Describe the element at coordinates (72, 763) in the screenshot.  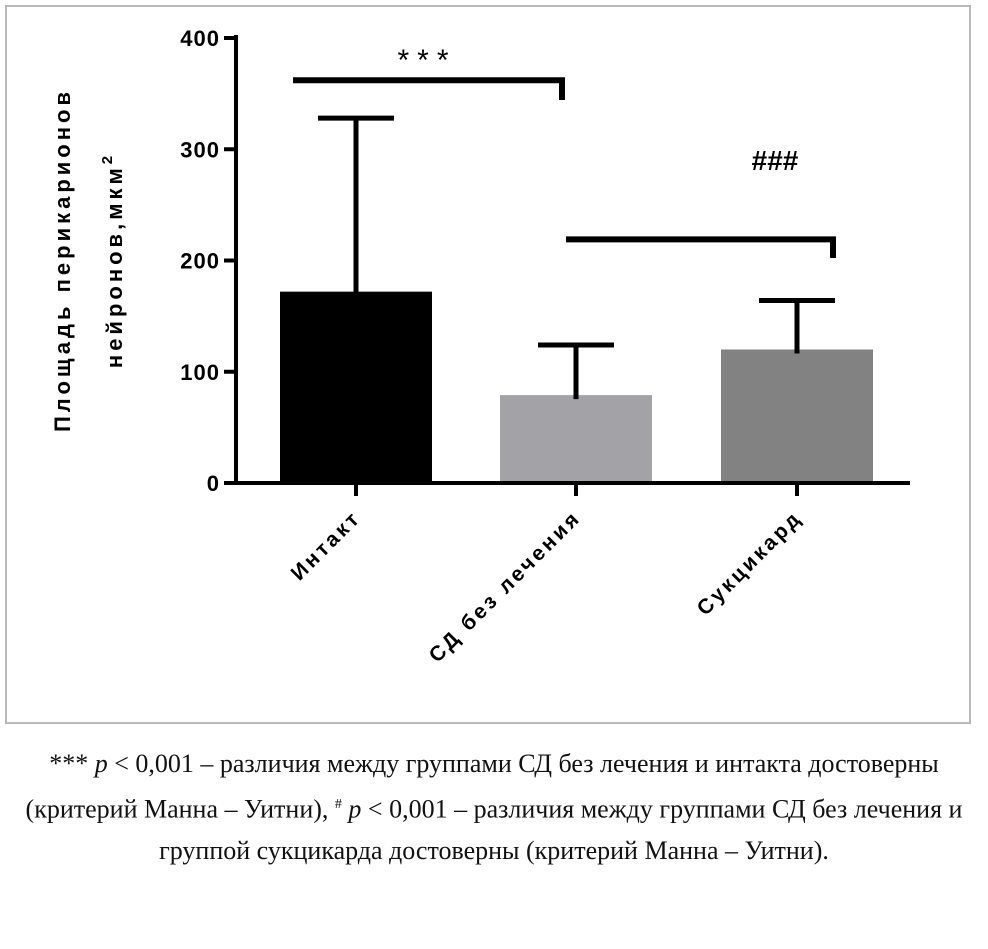
I see `caption-stars: ***` at that location.